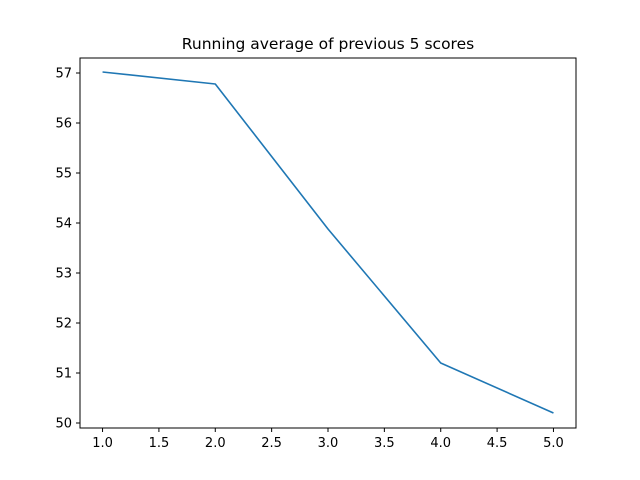  Describe the element at coordinates (553, 443) in the screenshot. I see `x-tick-label: 5.0` at that location.